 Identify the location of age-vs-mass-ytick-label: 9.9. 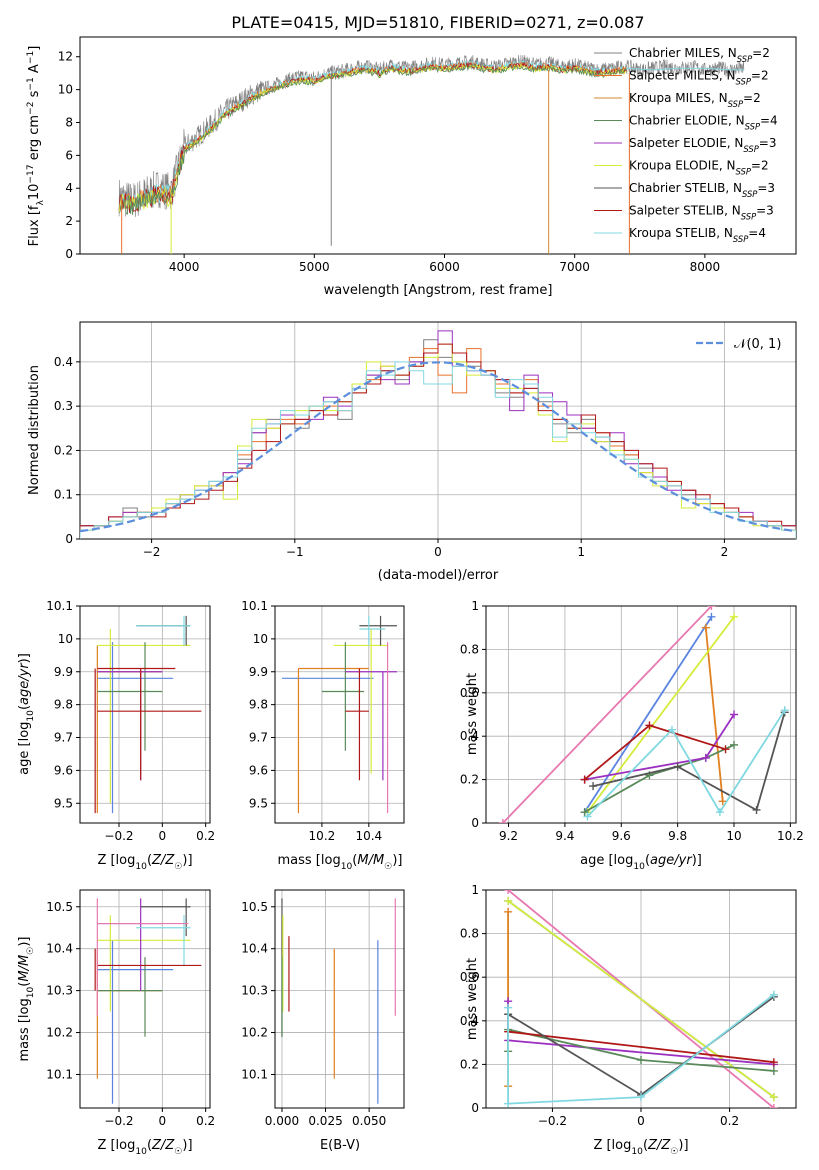
(258, 672).